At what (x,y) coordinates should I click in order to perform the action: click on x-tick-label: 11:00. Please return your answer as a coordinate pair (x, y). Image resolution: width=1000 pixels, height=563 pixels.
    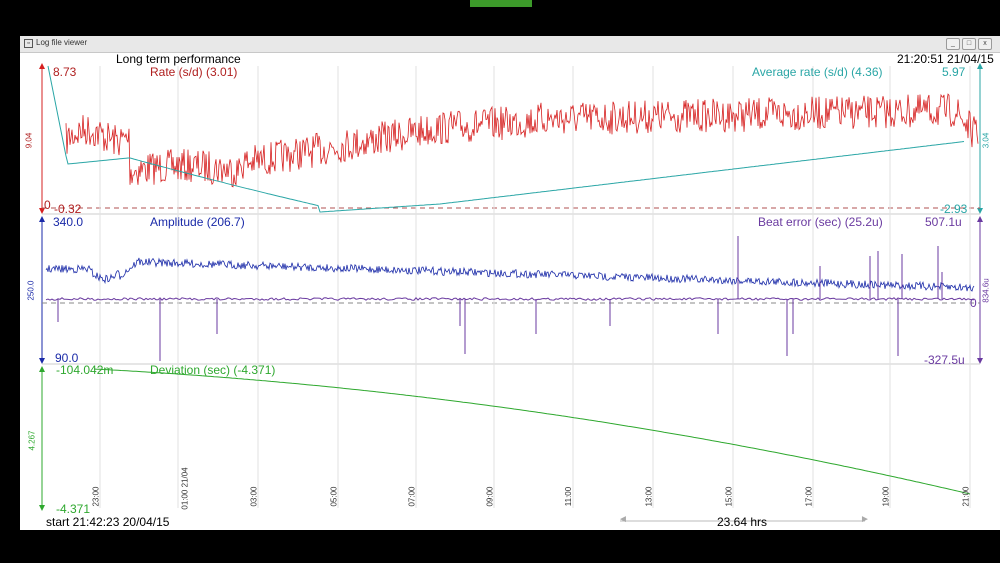
    Looking at the image, I should click on (569, 496).